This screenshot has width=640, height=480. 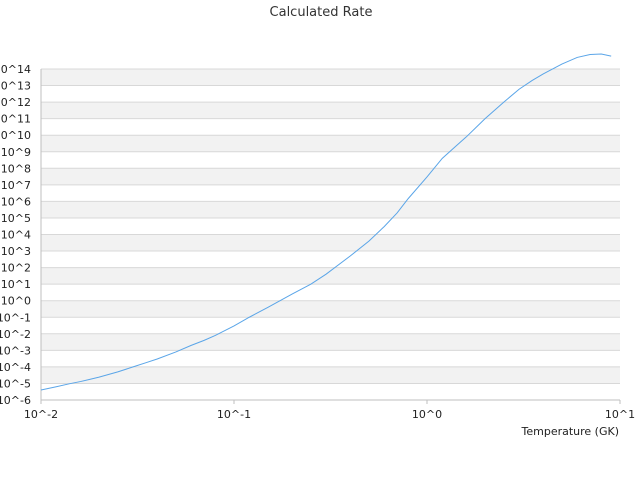 I want to click on x-tick-labels: 10^-2 10^-1 10^0 10^1, so click(x=329, y=414).